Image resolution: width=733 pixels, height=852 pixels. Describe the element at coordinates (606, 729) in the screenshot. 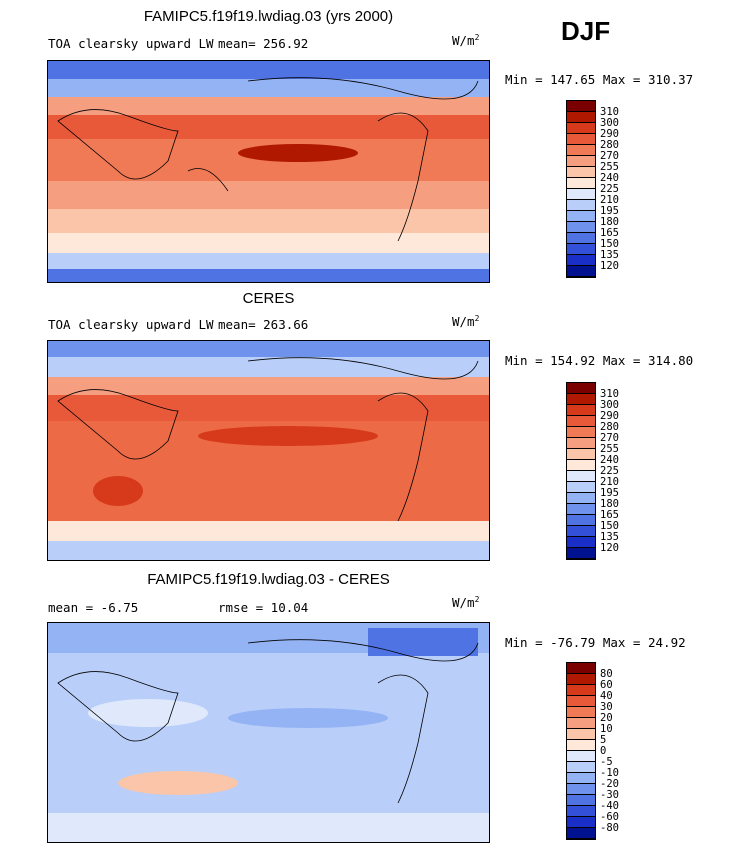

I see `colorbar-label: 10` at that location.